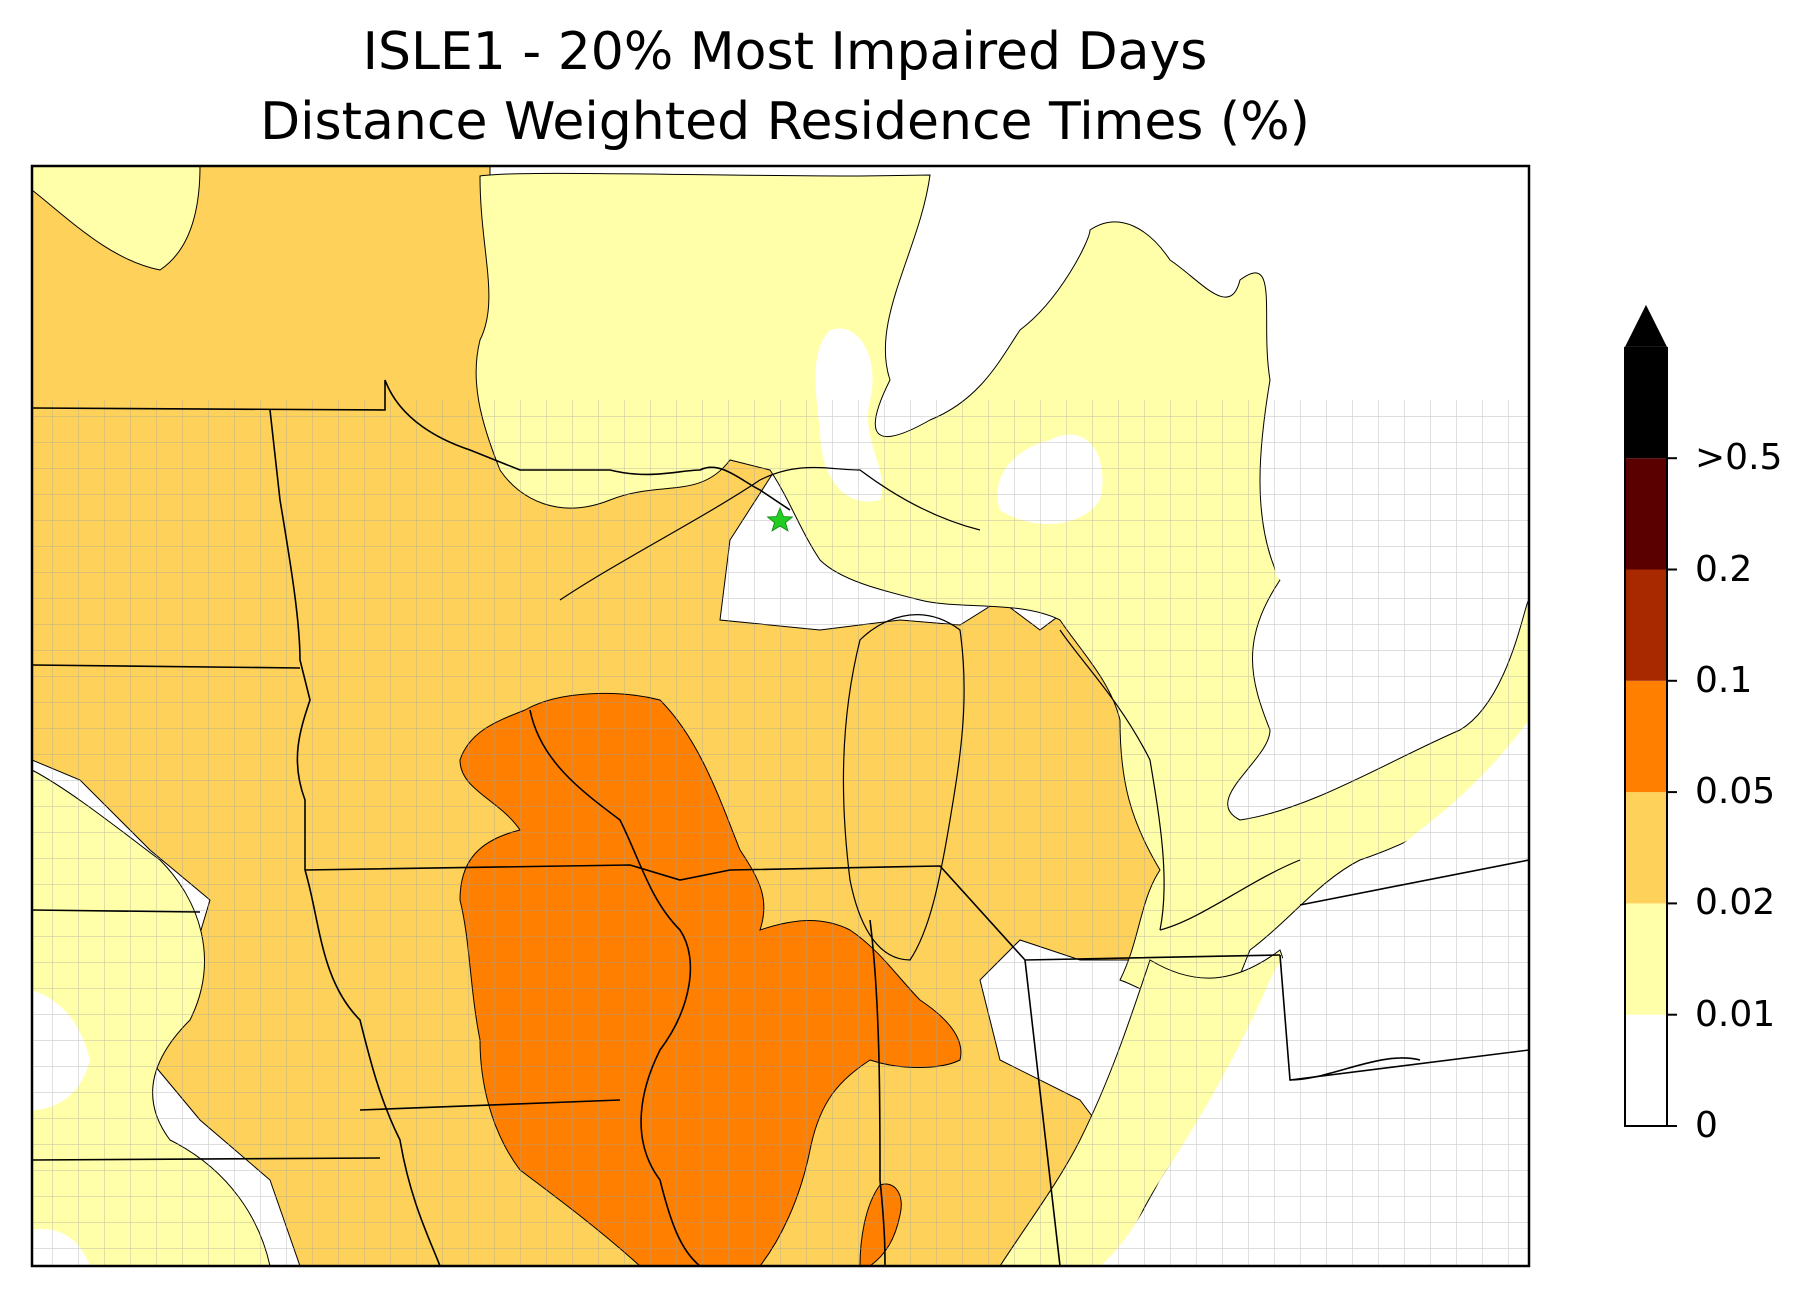 The width and height of the screenshot is (1813, 1294). What do you see at coordinates (1706, 1125) in the screenshot?
I see `colorbar-label-0: 0` at bounding box center [1706, 1125].